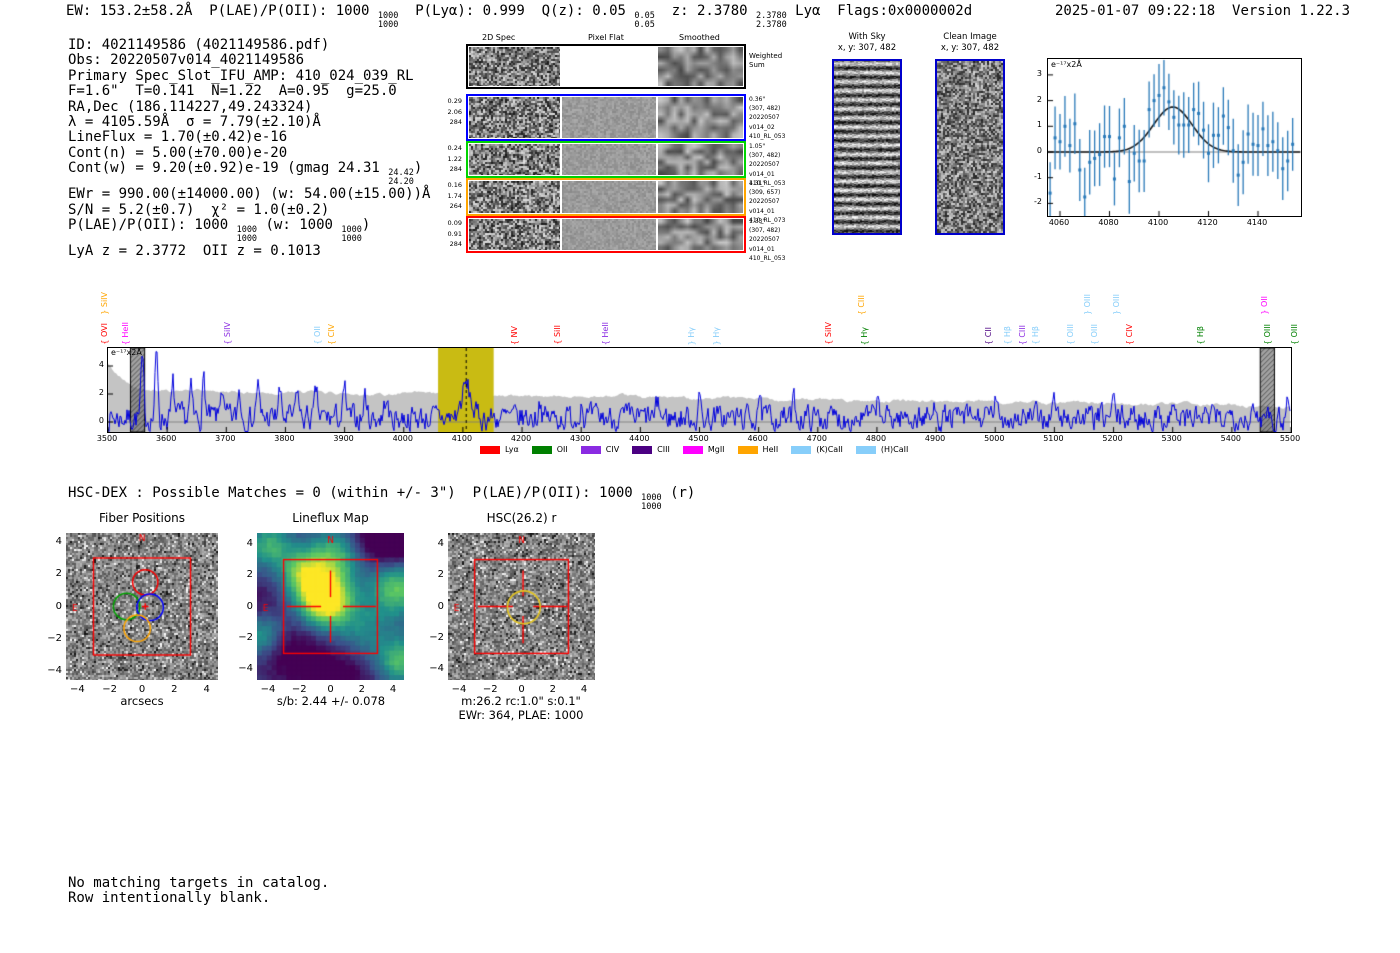  Describe the element at coordinates (299, 689) in the screenshot. I see `panel-xtick: −2` at that location.